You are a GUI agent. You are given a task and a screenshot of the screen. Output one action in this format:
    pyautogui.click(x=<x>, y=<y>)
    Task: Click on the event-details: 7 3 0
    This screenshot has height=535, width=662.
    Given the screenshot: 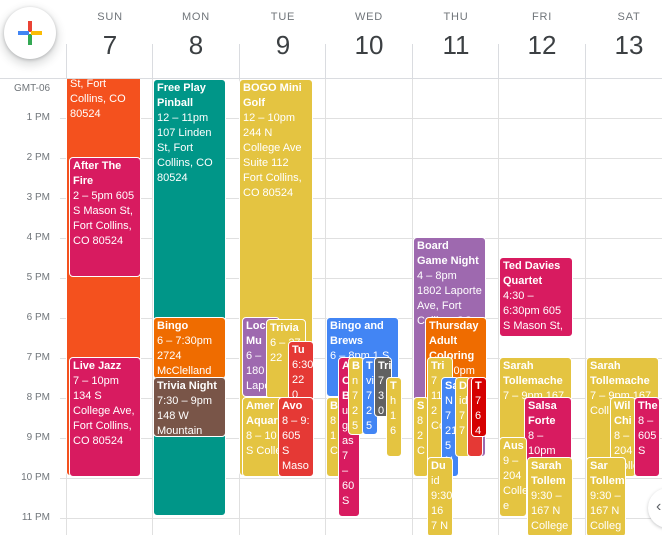 What is the action you would take?
    pyautogui.click(x=381, y=396)
    